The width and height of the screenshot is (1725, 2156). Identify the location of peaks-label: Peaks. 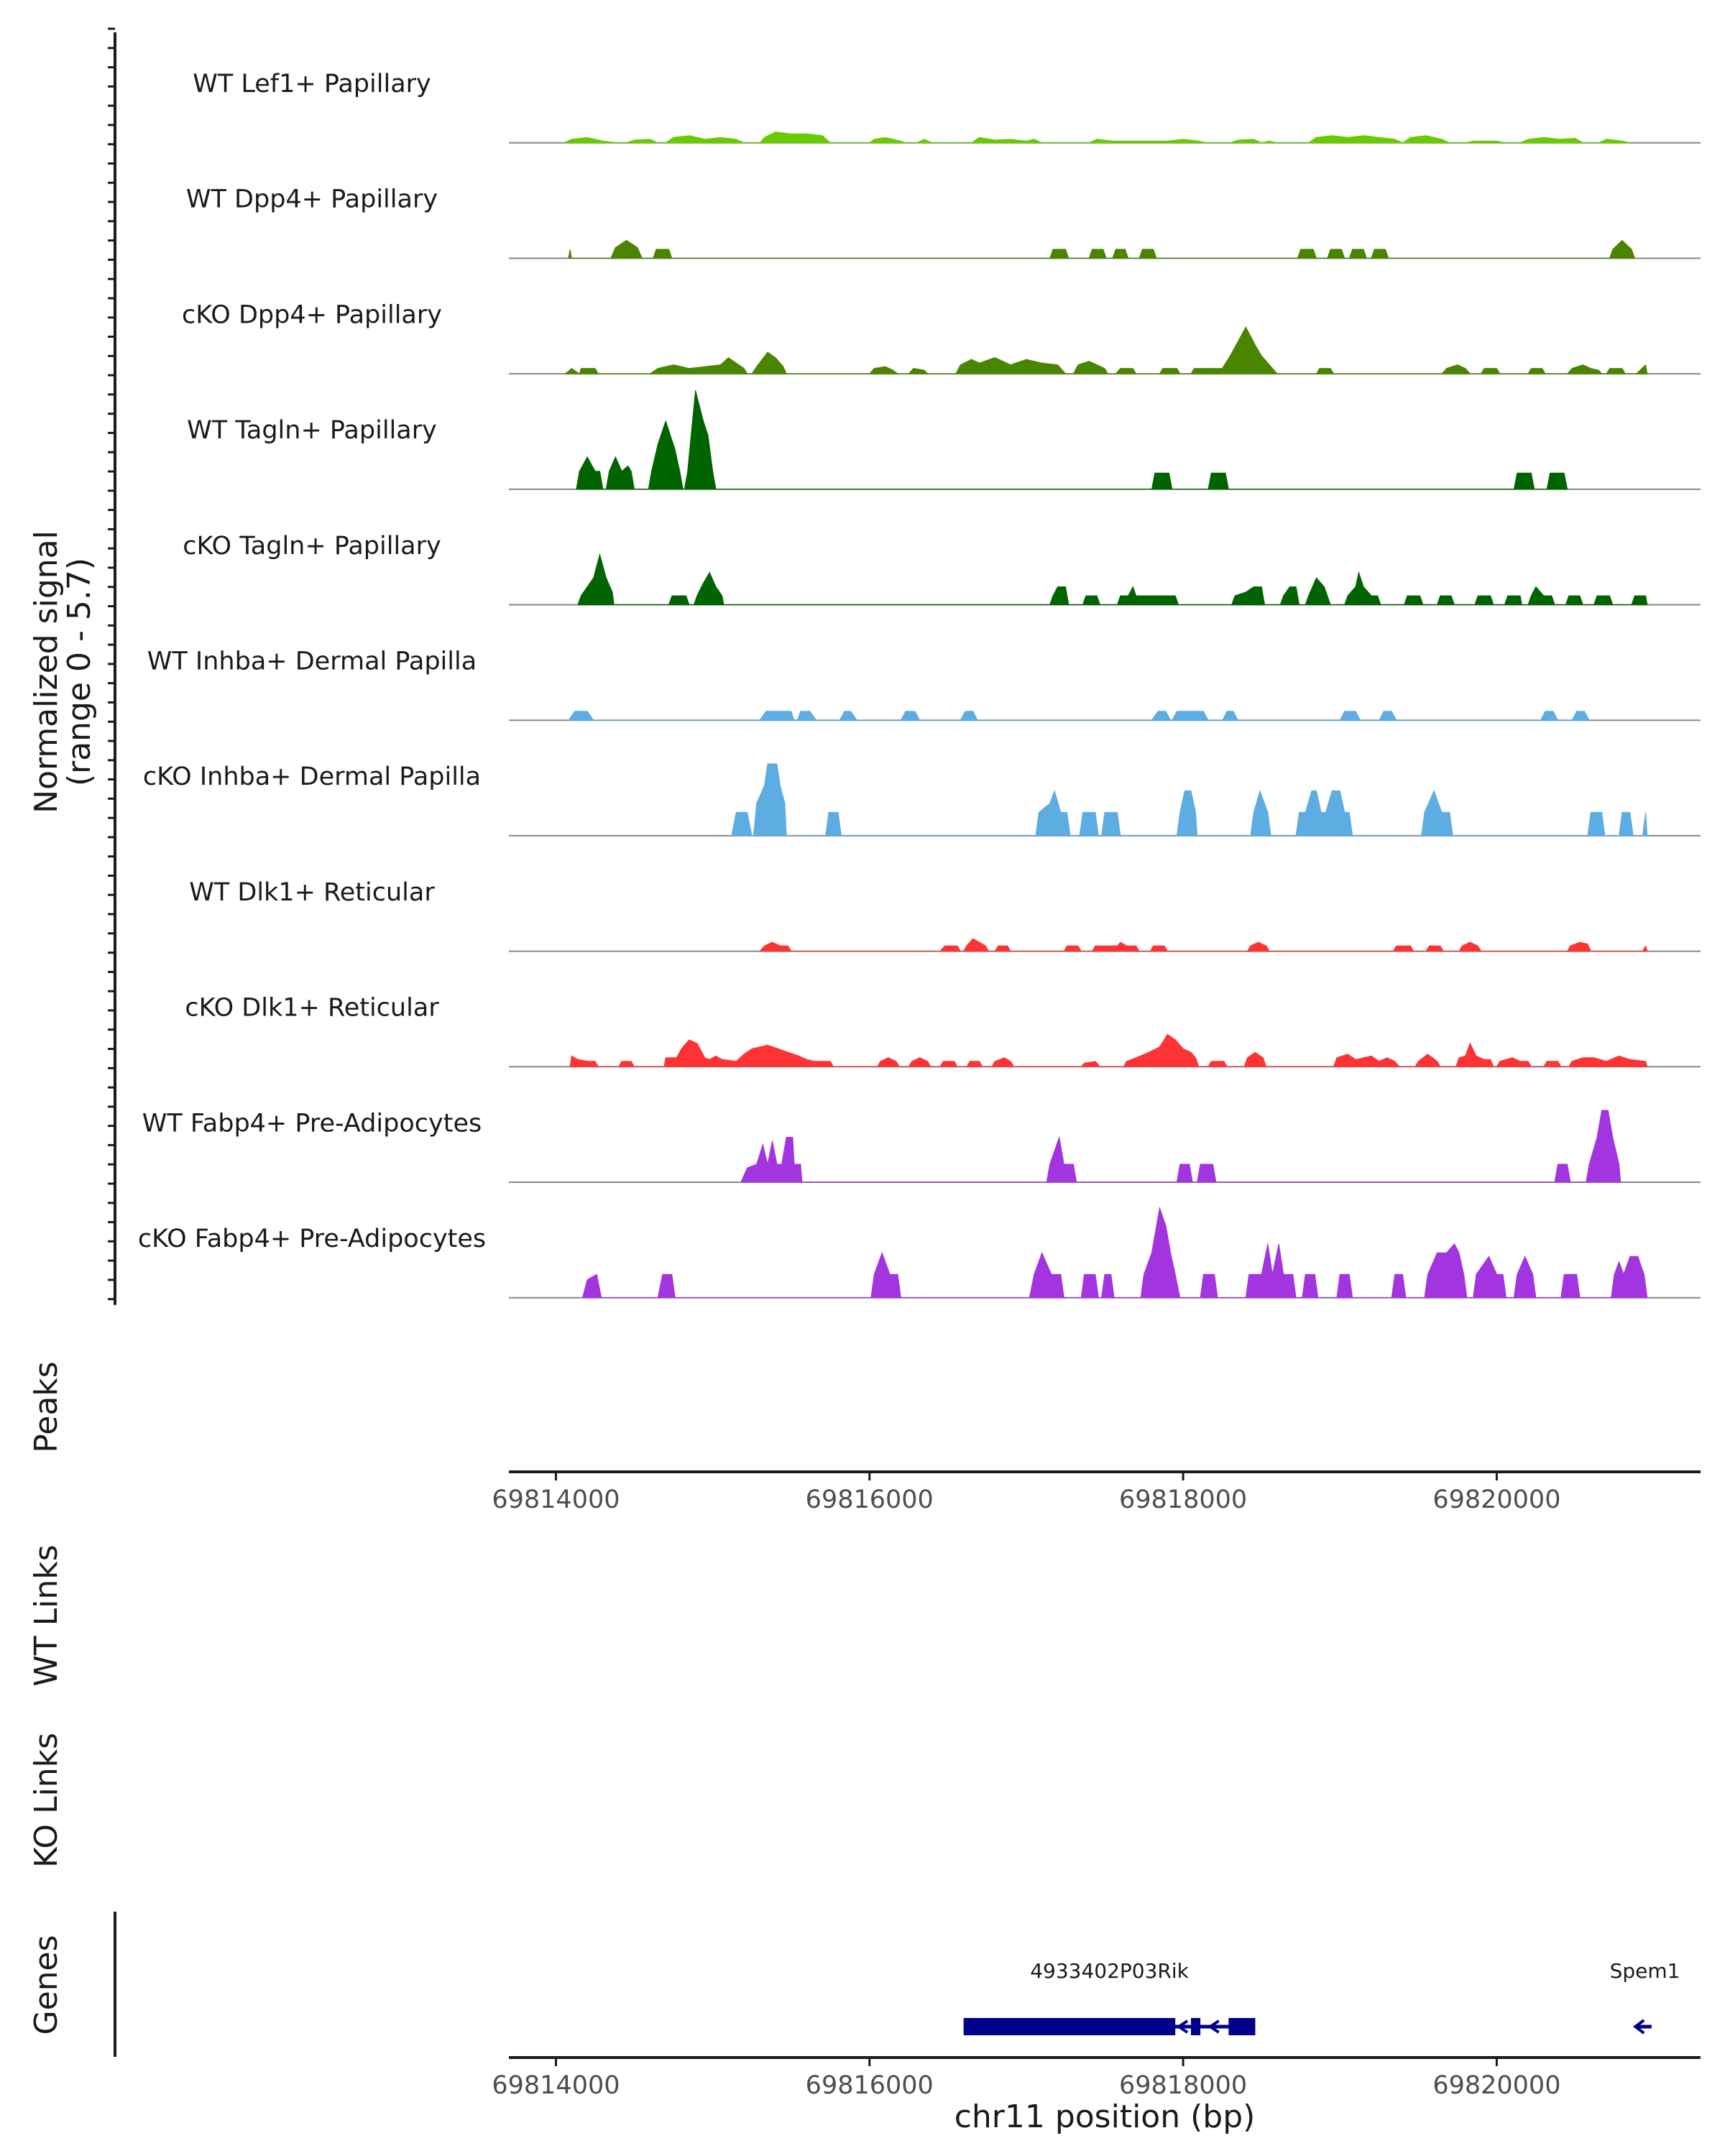
(46, 1406).